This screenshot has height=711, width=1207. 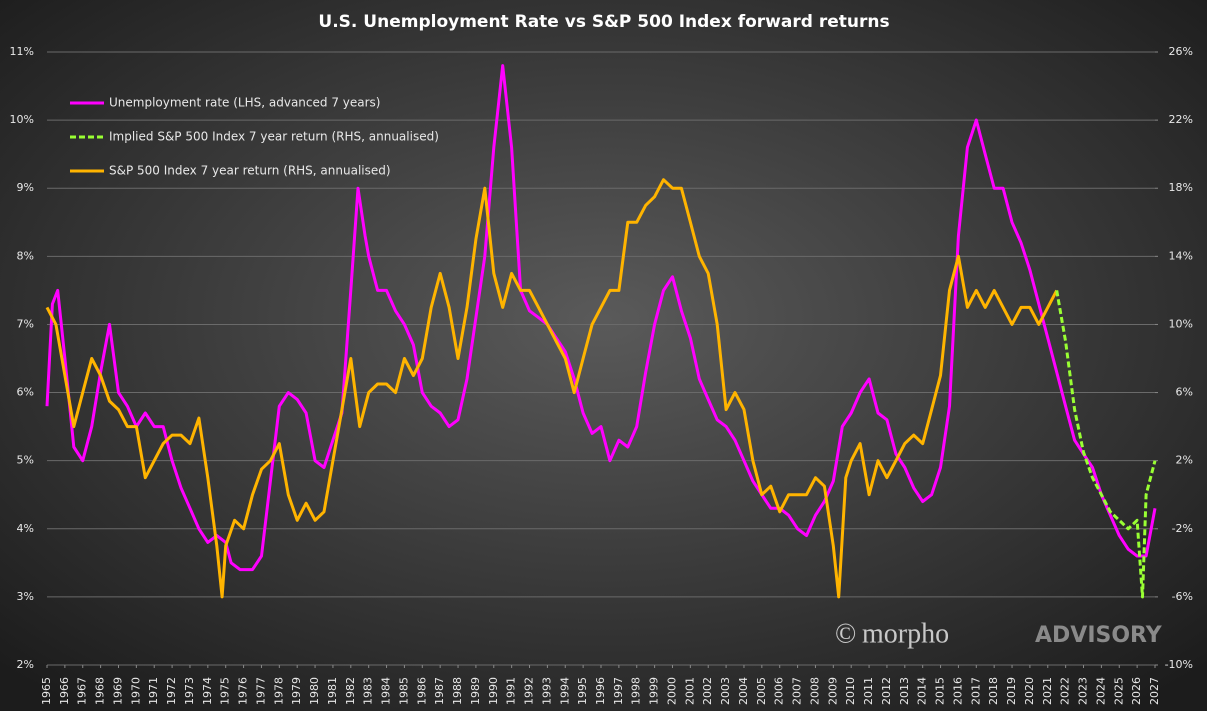 I want to click on x-tick-label: 1979, so click(x=296, y=691).